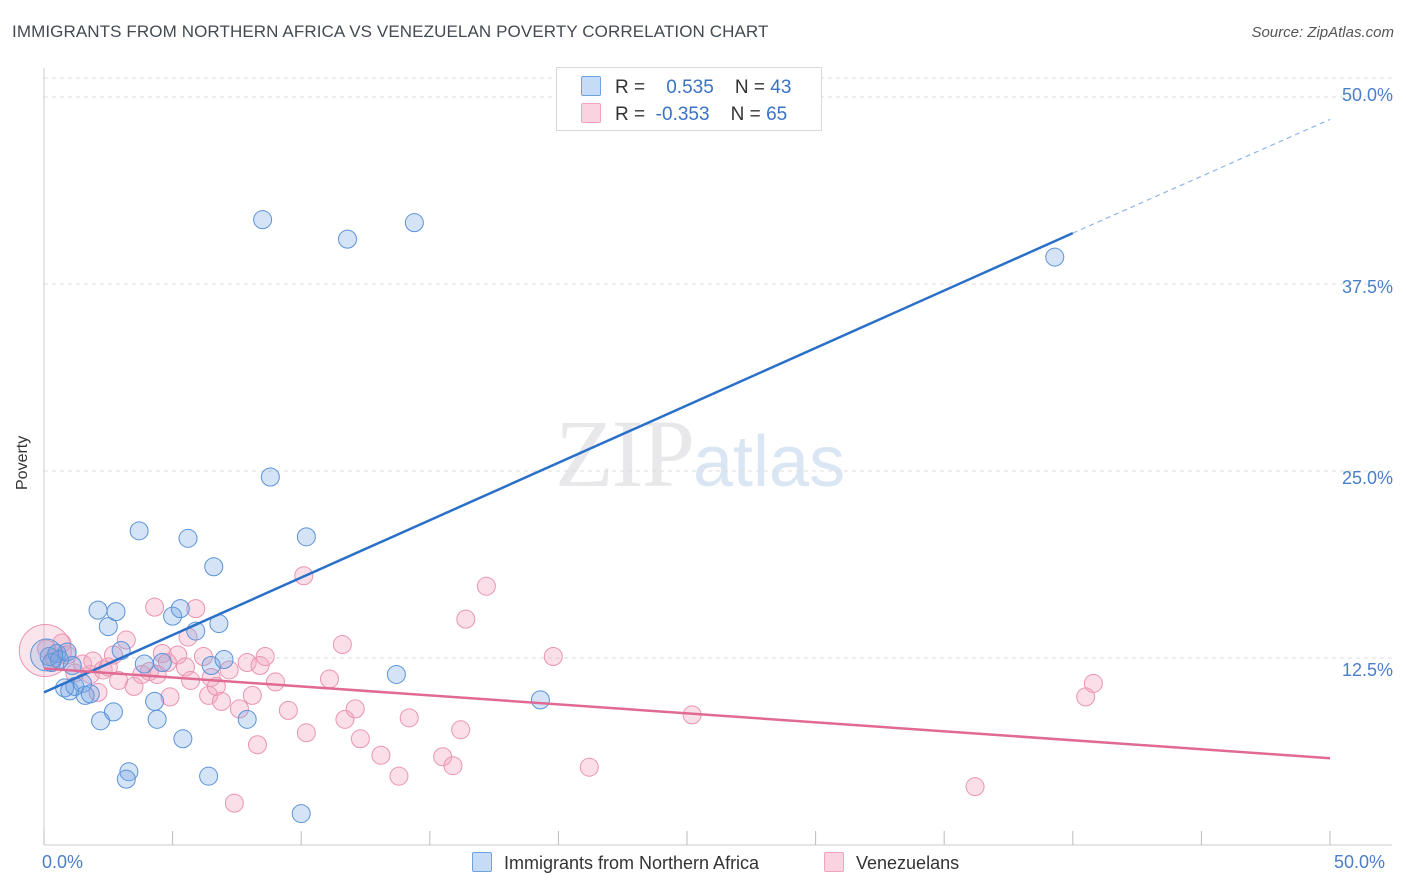 The height and width of the screenshot is (892, 1406). Describe the element at coordinates (769, 462) in the screenshot. I see `watermark-atlas: atlas` at that location.